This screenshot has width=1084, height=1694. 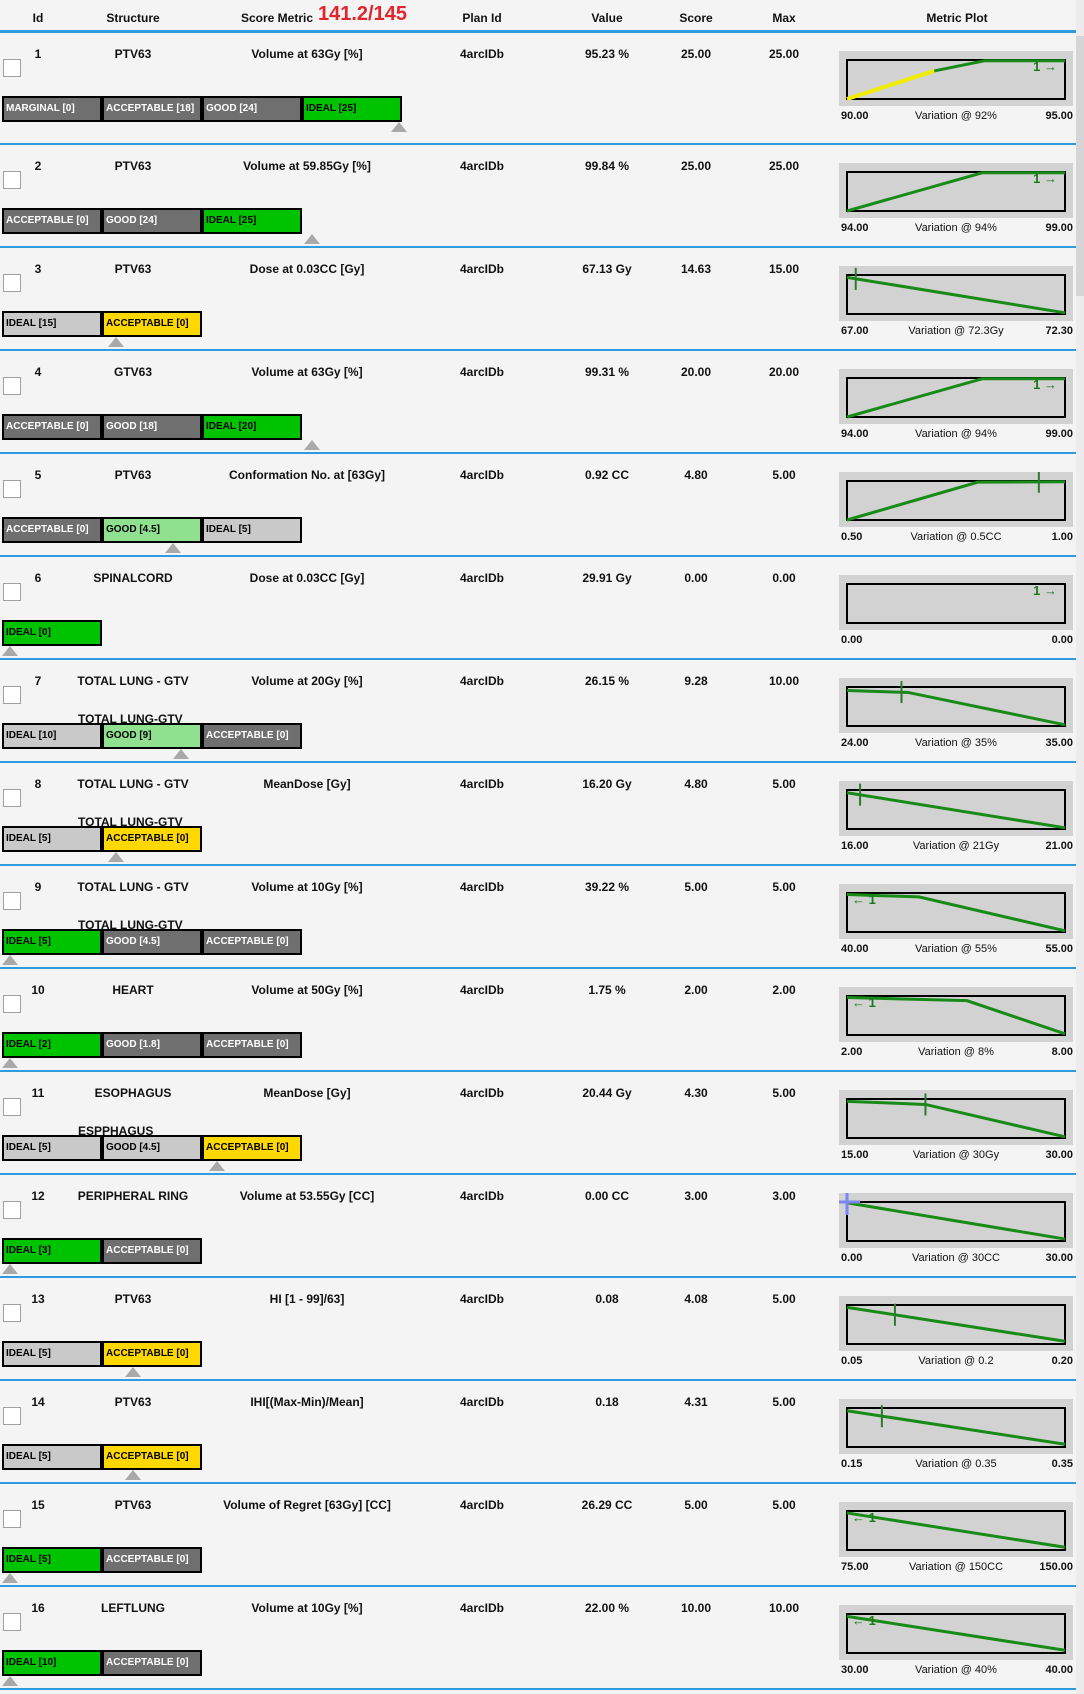 I want to click on row-max: 25.00, so click(x=784, y=54).